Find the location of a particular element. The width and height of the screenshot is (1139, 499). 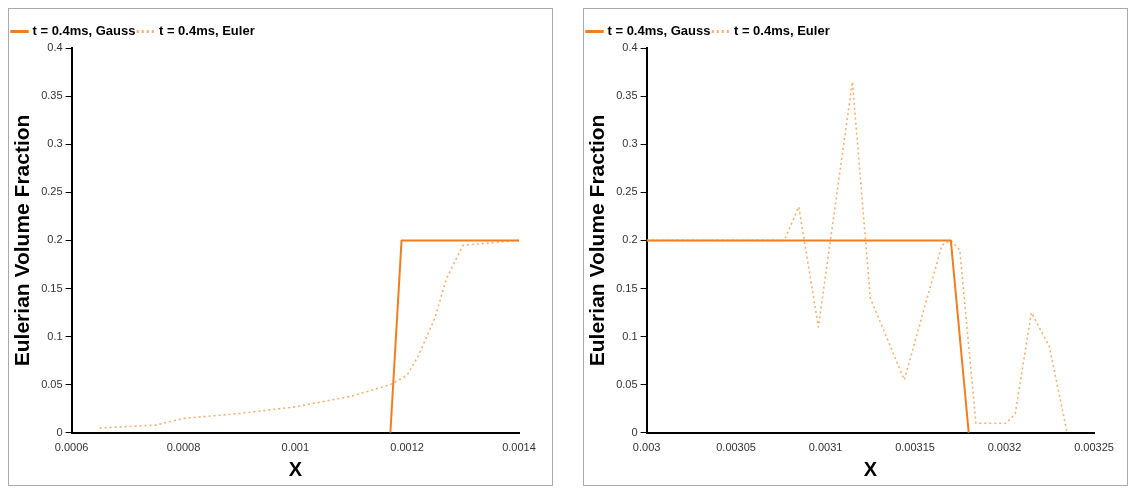

x-tick-label: 0.00325 is located at coordinates (1094, 447).